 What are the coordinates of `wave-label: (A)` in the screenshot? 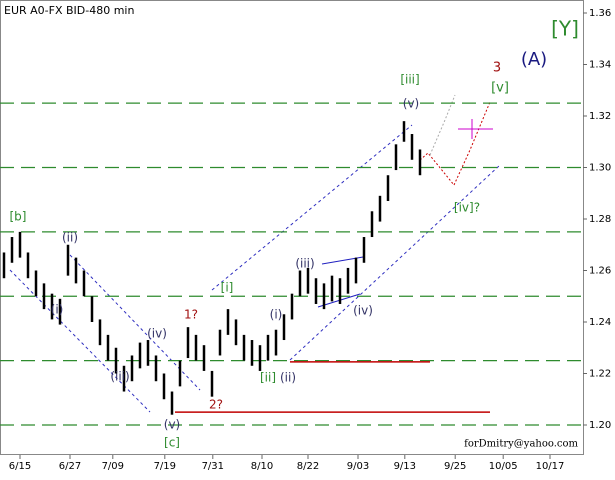 It's located at (534, 59).